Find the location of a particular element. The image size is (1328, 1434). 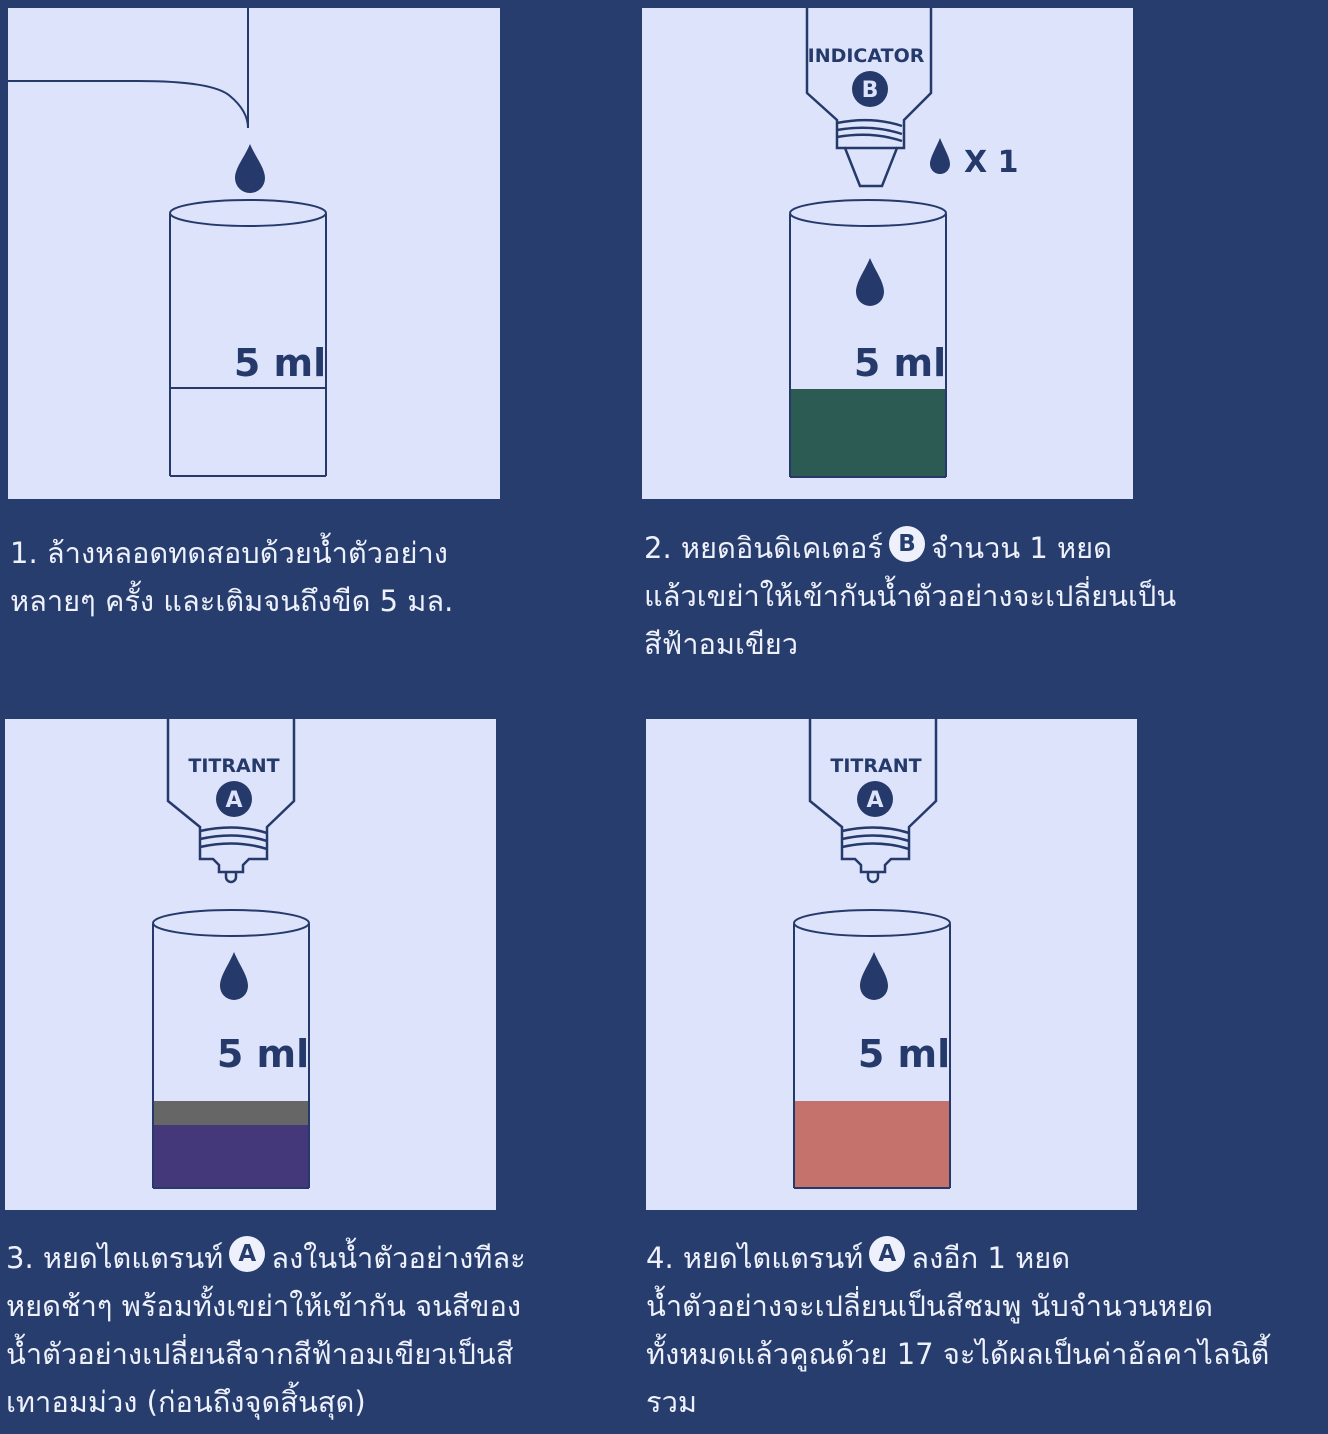

step-4-panel: TITRANT A 5 ml is located at coordinates (891, 964).